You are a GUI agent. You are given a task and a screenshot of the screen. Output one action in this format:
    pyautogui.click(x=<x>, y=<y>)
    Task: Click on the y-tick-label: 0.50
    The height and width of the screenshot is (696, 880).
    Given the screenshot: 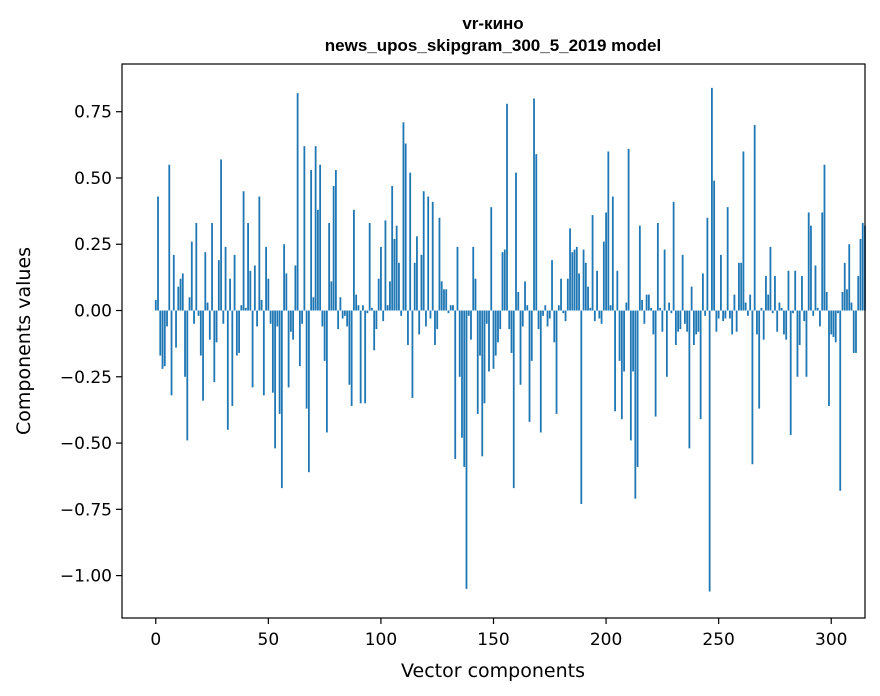 What is the action you would take?
    pyautogui.click(x=93, y=179)
    